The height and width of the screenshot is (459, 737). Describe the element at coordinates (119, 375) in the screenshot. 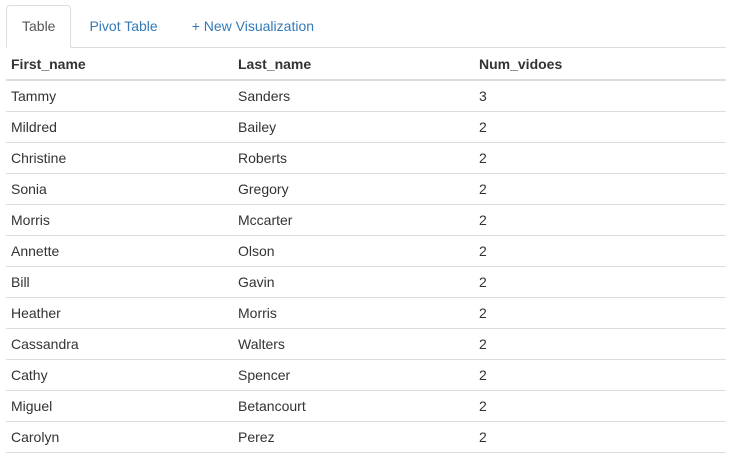

I see `cell-first-name: Cathy` at that location.